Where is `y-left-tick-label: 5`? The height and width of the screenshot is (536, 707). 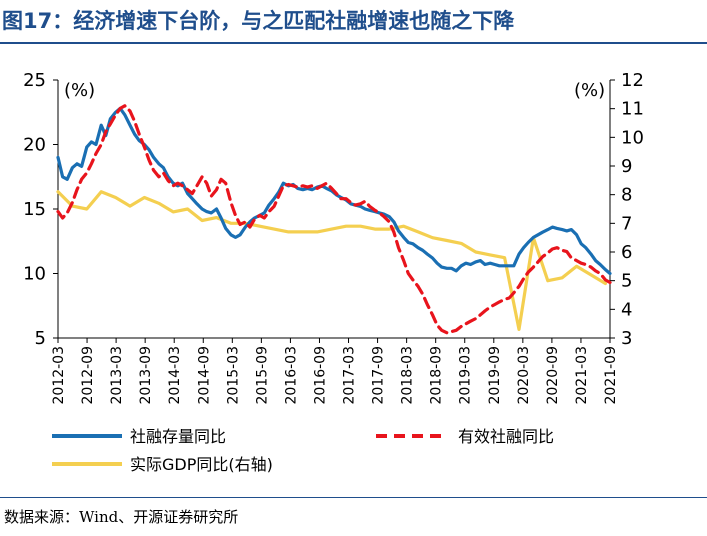
y-left-tick-label: 5 is located at coordinates (40, 338).